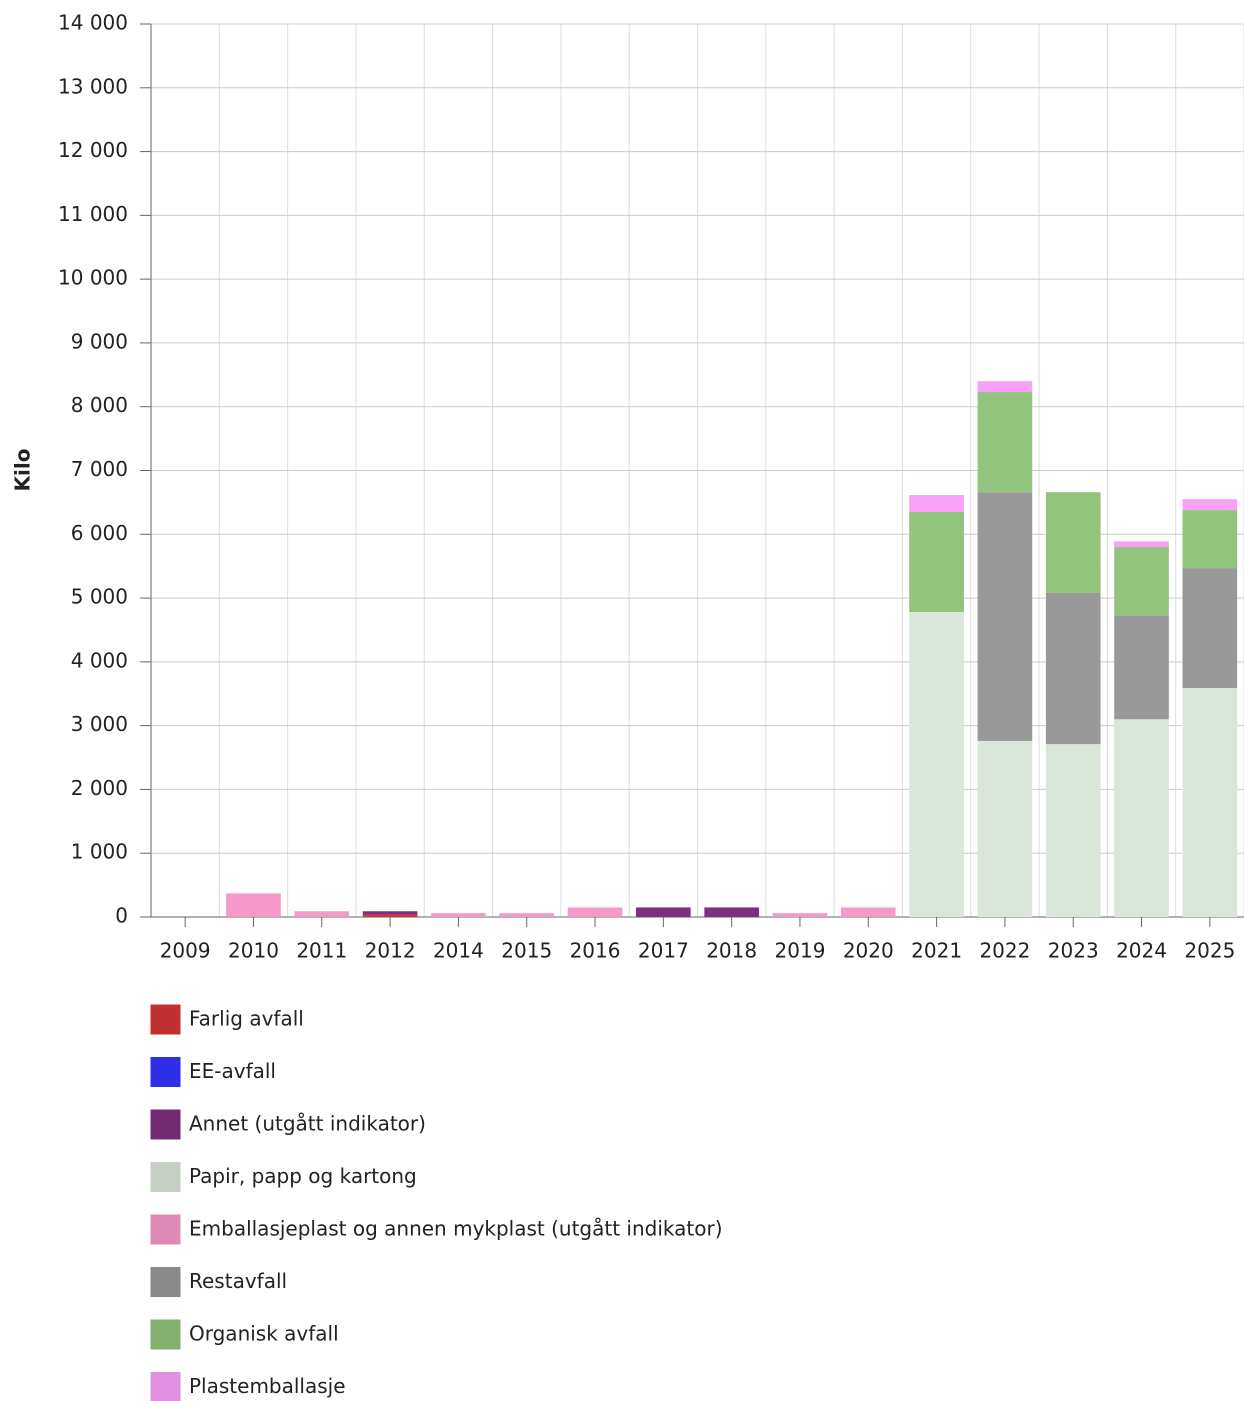 This screenshot has height=1401, width=1244. I want to click on y-tick-label: 4 000, so click(99, 660).